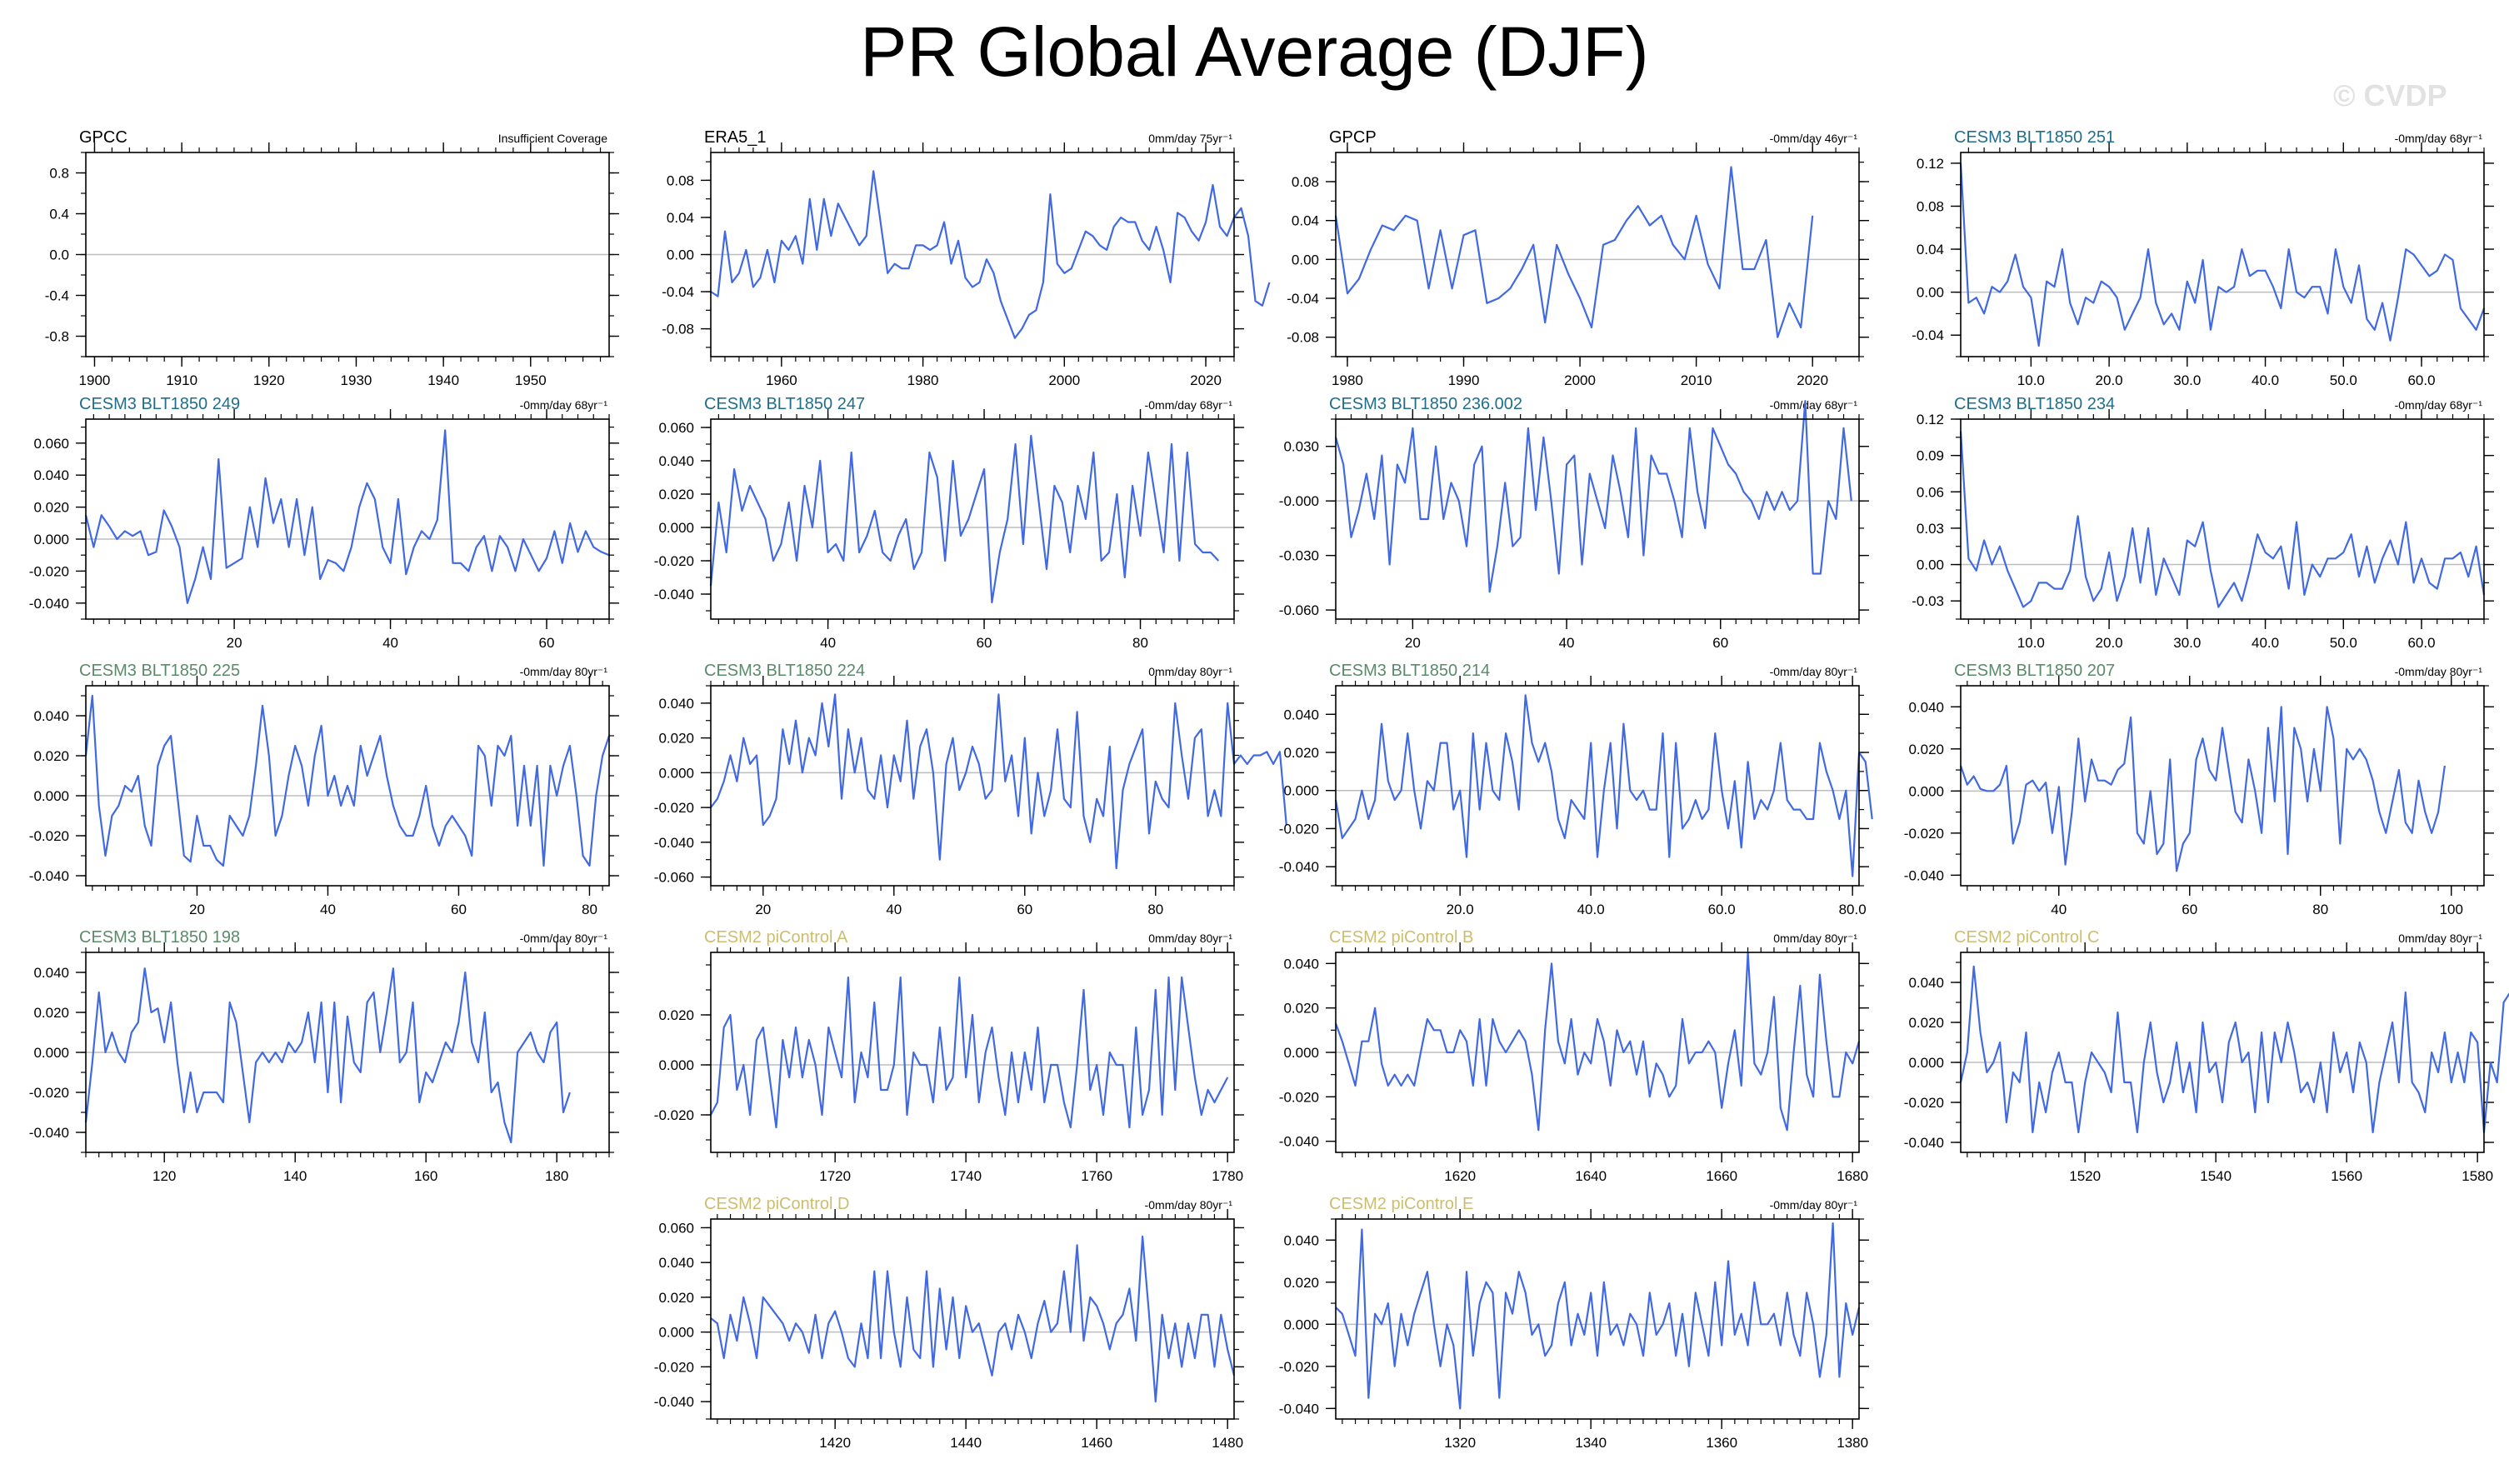 The width and height of the screenshot is (2509, 1484). I want to click on panel-title: CESM2 piControl E, so click(1401, 1204).